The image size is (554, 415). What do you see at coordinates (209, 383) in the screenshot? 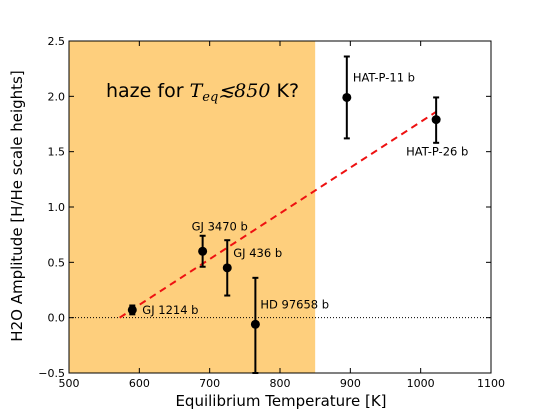
I see `x-tick-label: 700` at bounding box center [209, 383].